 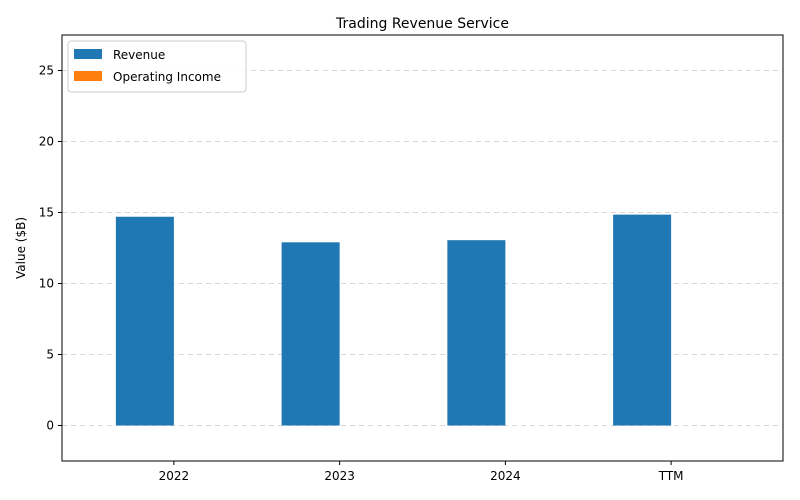 I want to click on x-tick-label: 2023, so click(x=339, y=476).